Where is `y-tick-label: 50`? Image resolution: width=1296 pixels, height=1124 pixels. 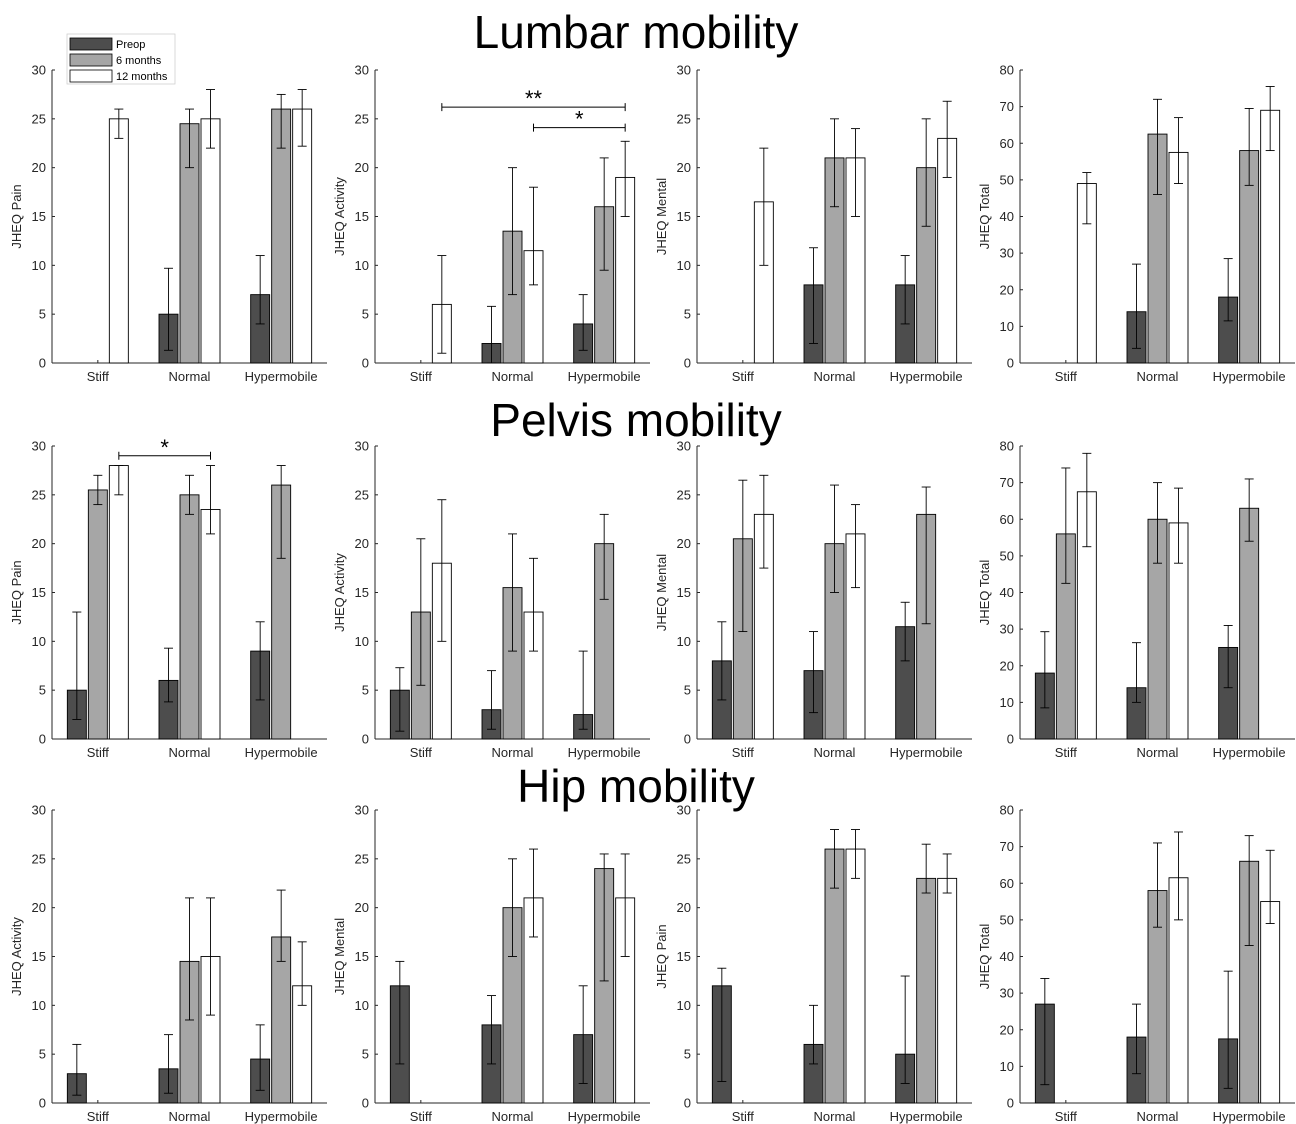
y-tick-label: 50 is located at coordinates (1007, 555).